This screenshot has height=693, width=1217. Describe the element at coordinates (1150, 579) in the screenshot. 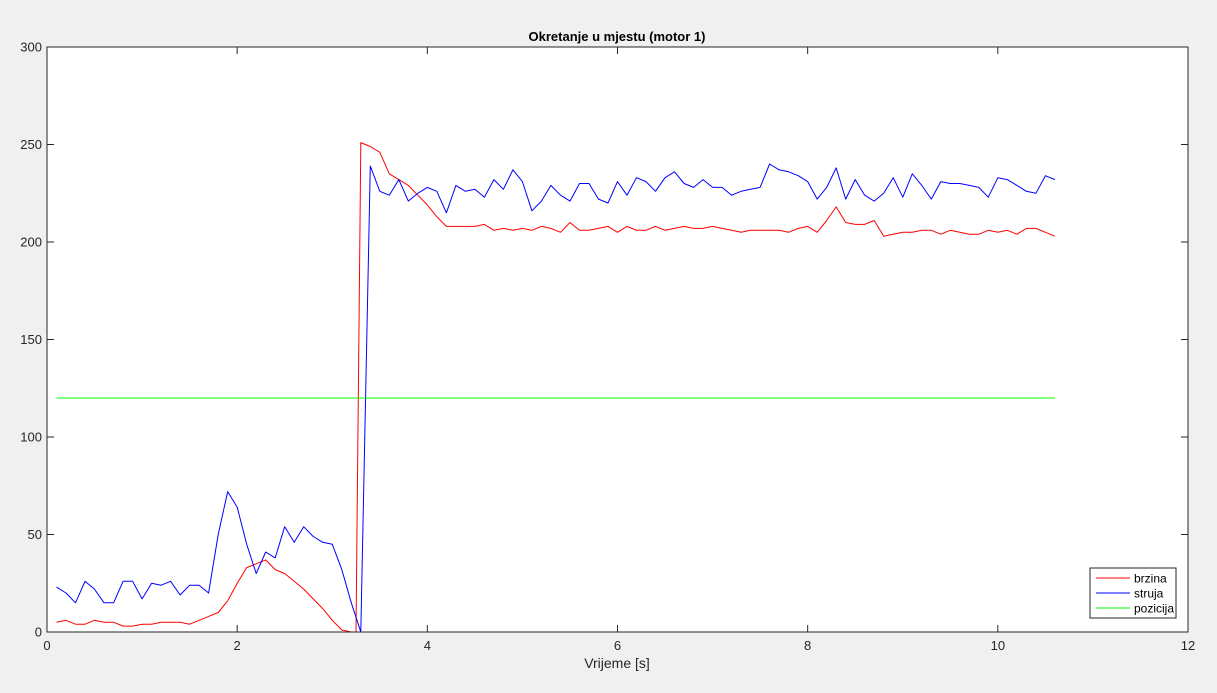

I see `legend-label-brzina: brzina` at that location.